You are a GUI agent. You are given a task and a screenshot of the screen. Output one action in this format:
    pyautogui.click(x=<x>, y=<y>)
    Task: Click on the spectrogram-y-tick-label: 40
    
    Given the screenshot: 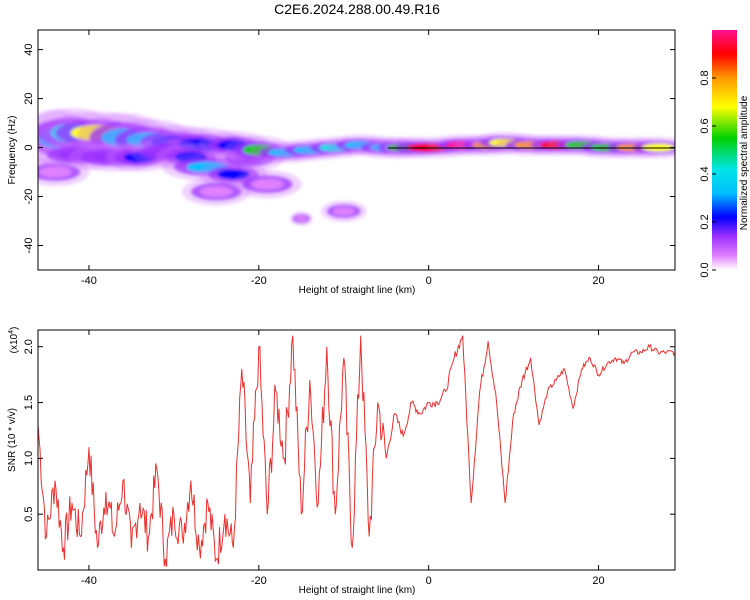 What is the action you would take?
    pyautogui.click(x=29, y=49)
    